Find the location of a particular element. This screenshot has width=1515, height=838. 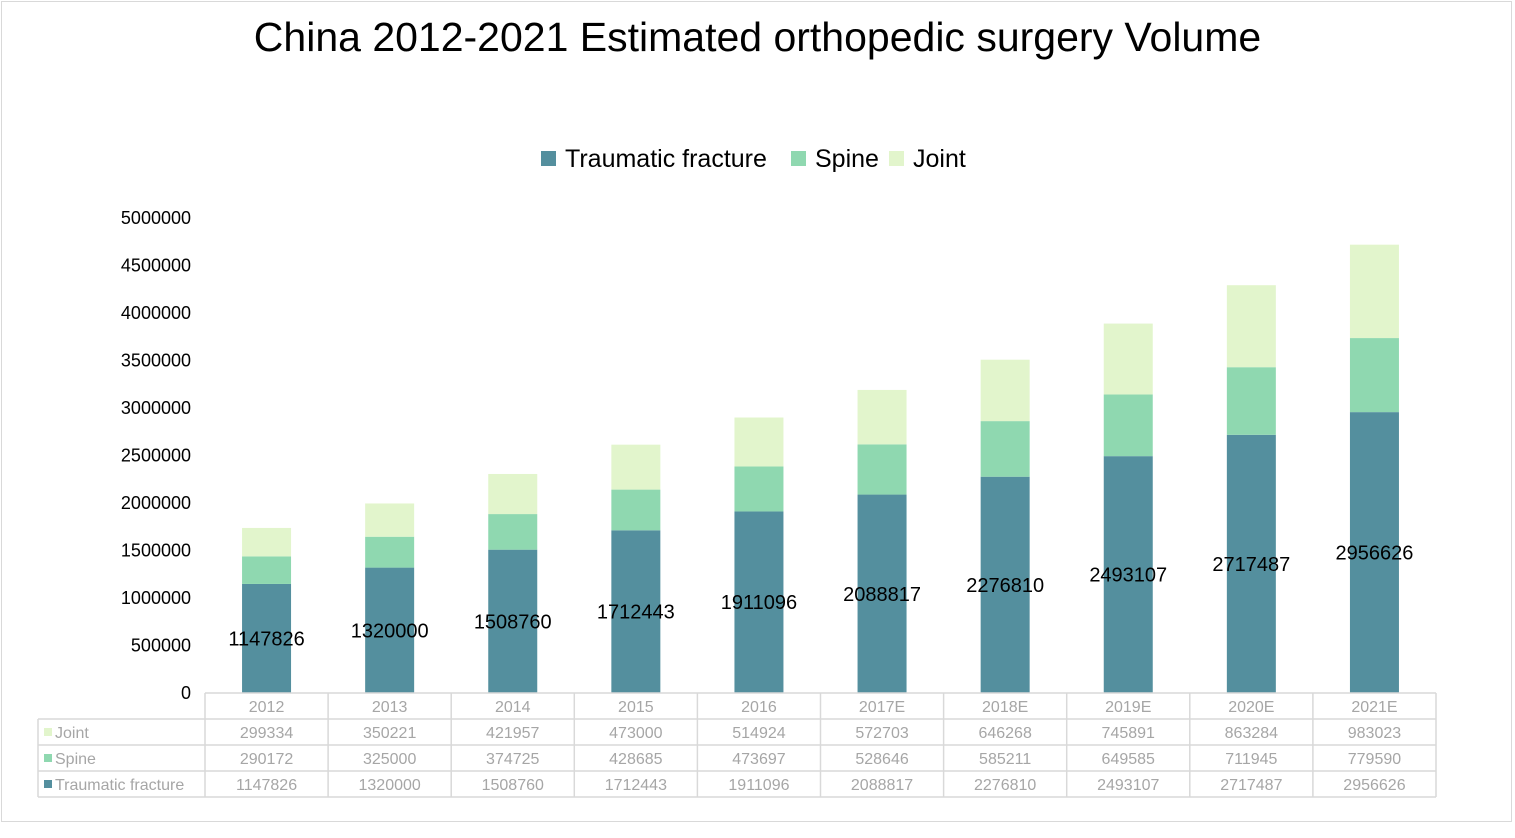

data-label: 2276810 is located at coordinates (1005, 586).